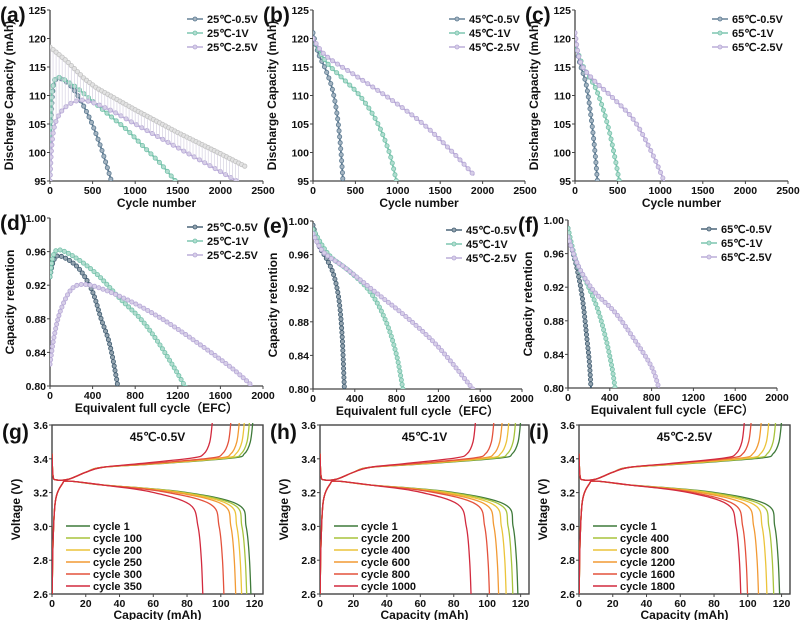 The width and height of the screenshot is (801, 620). I want to click on x-tick-label: 1200, so click(694, 398).